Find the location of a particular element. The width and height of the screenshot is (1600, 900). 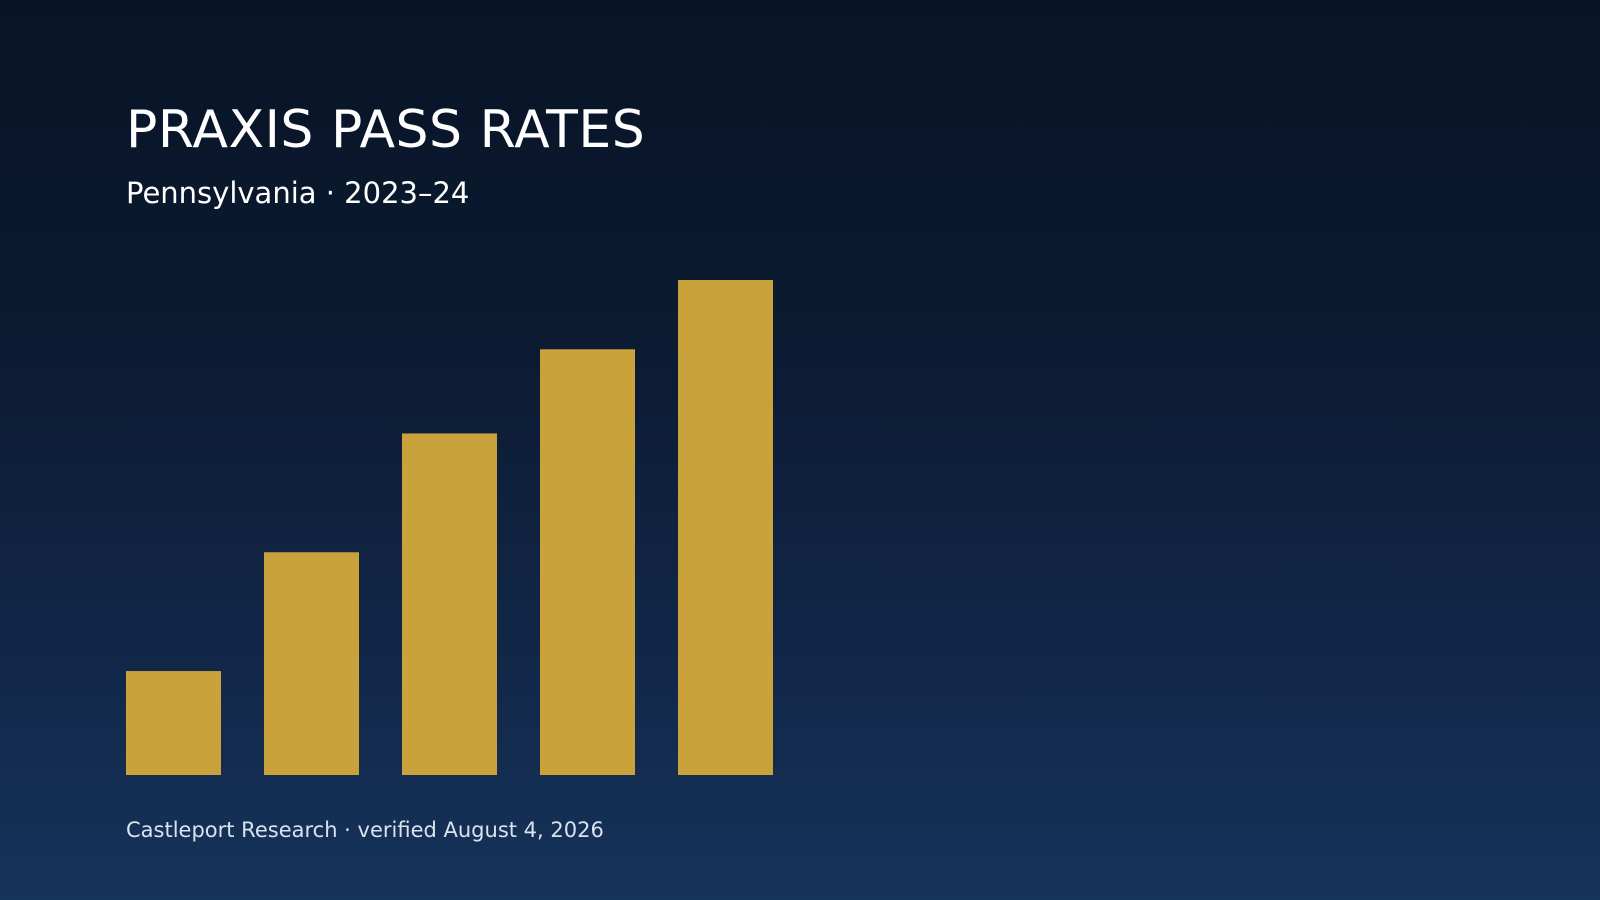

chart-subtitle: Pennsylvania · 2023–24 is located at coordinates (298, 193).